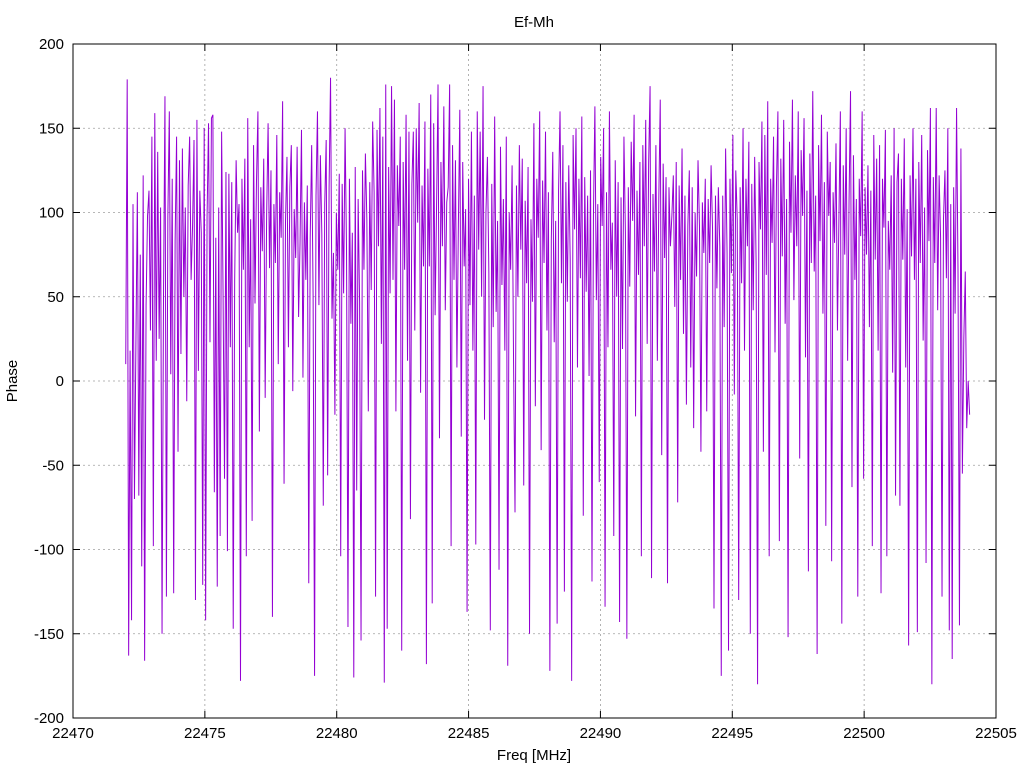  Describe the element at coordinates (53, 465) in the screenshot. I see `y-tick-label: -50` at that location.